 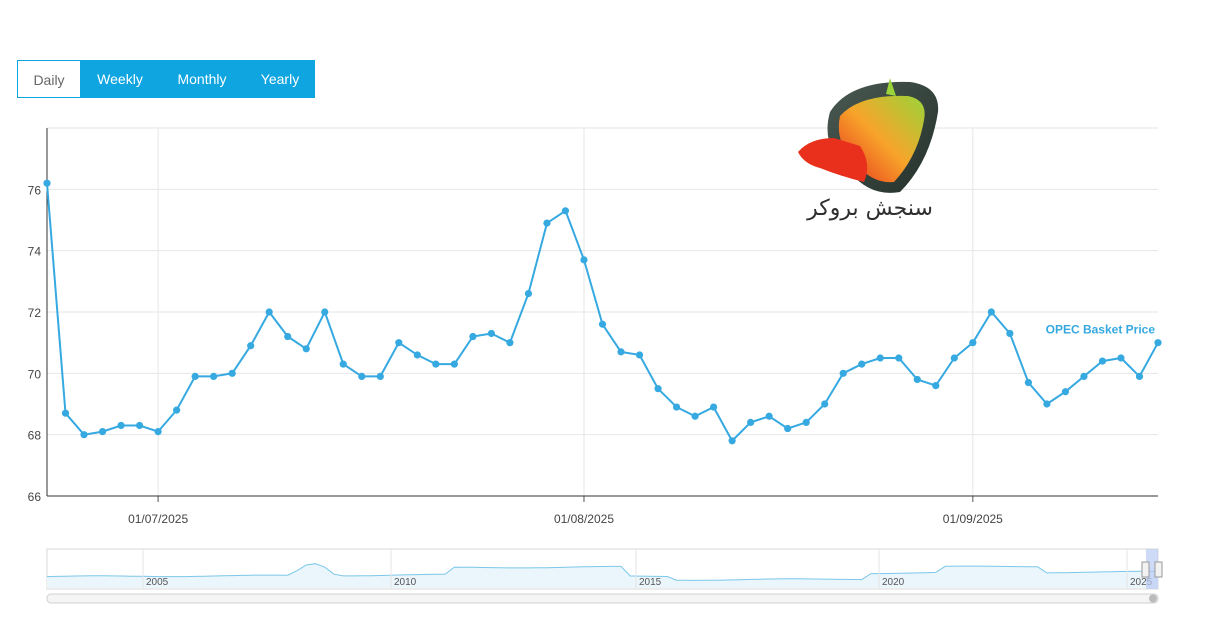 What do you see at coordinates (405, 582) in the screenshot?
I see `navigator-label: 2010` at bounding box center [405, 582].